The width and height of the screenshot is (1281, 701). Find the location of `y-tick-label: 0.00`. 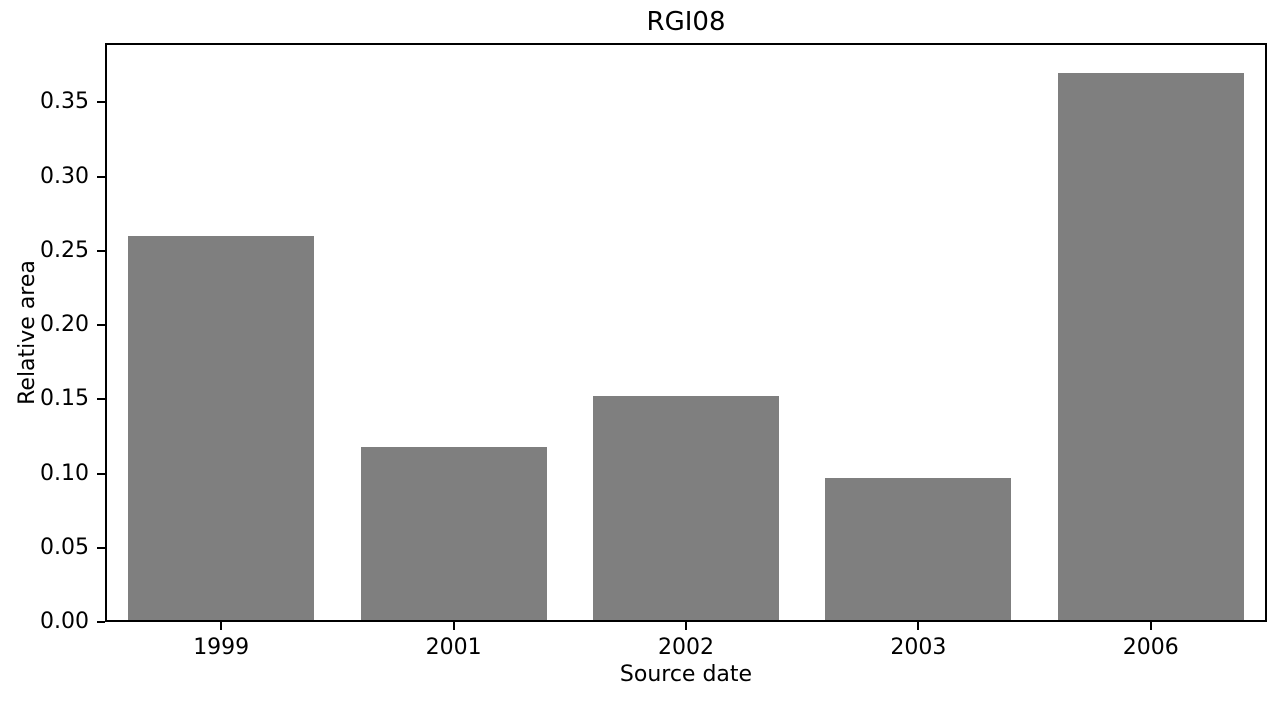

y-tick-label: 0.00 is located at coordinates (64, 621).